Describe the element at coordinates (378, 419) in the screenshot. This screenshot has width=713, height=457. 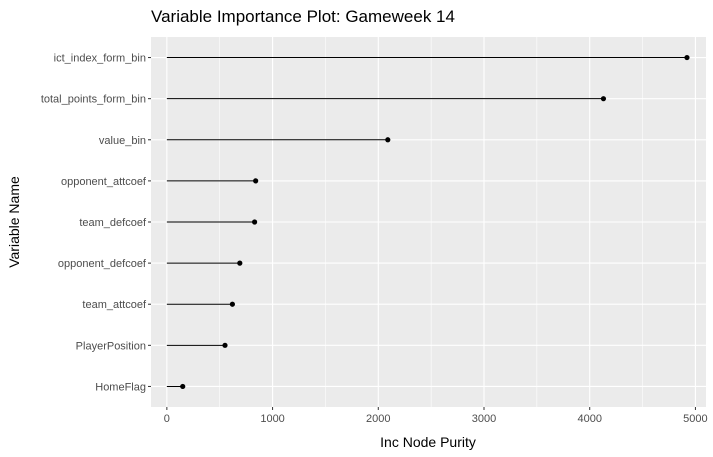
I see `x-tick-label: 2000` at that location.